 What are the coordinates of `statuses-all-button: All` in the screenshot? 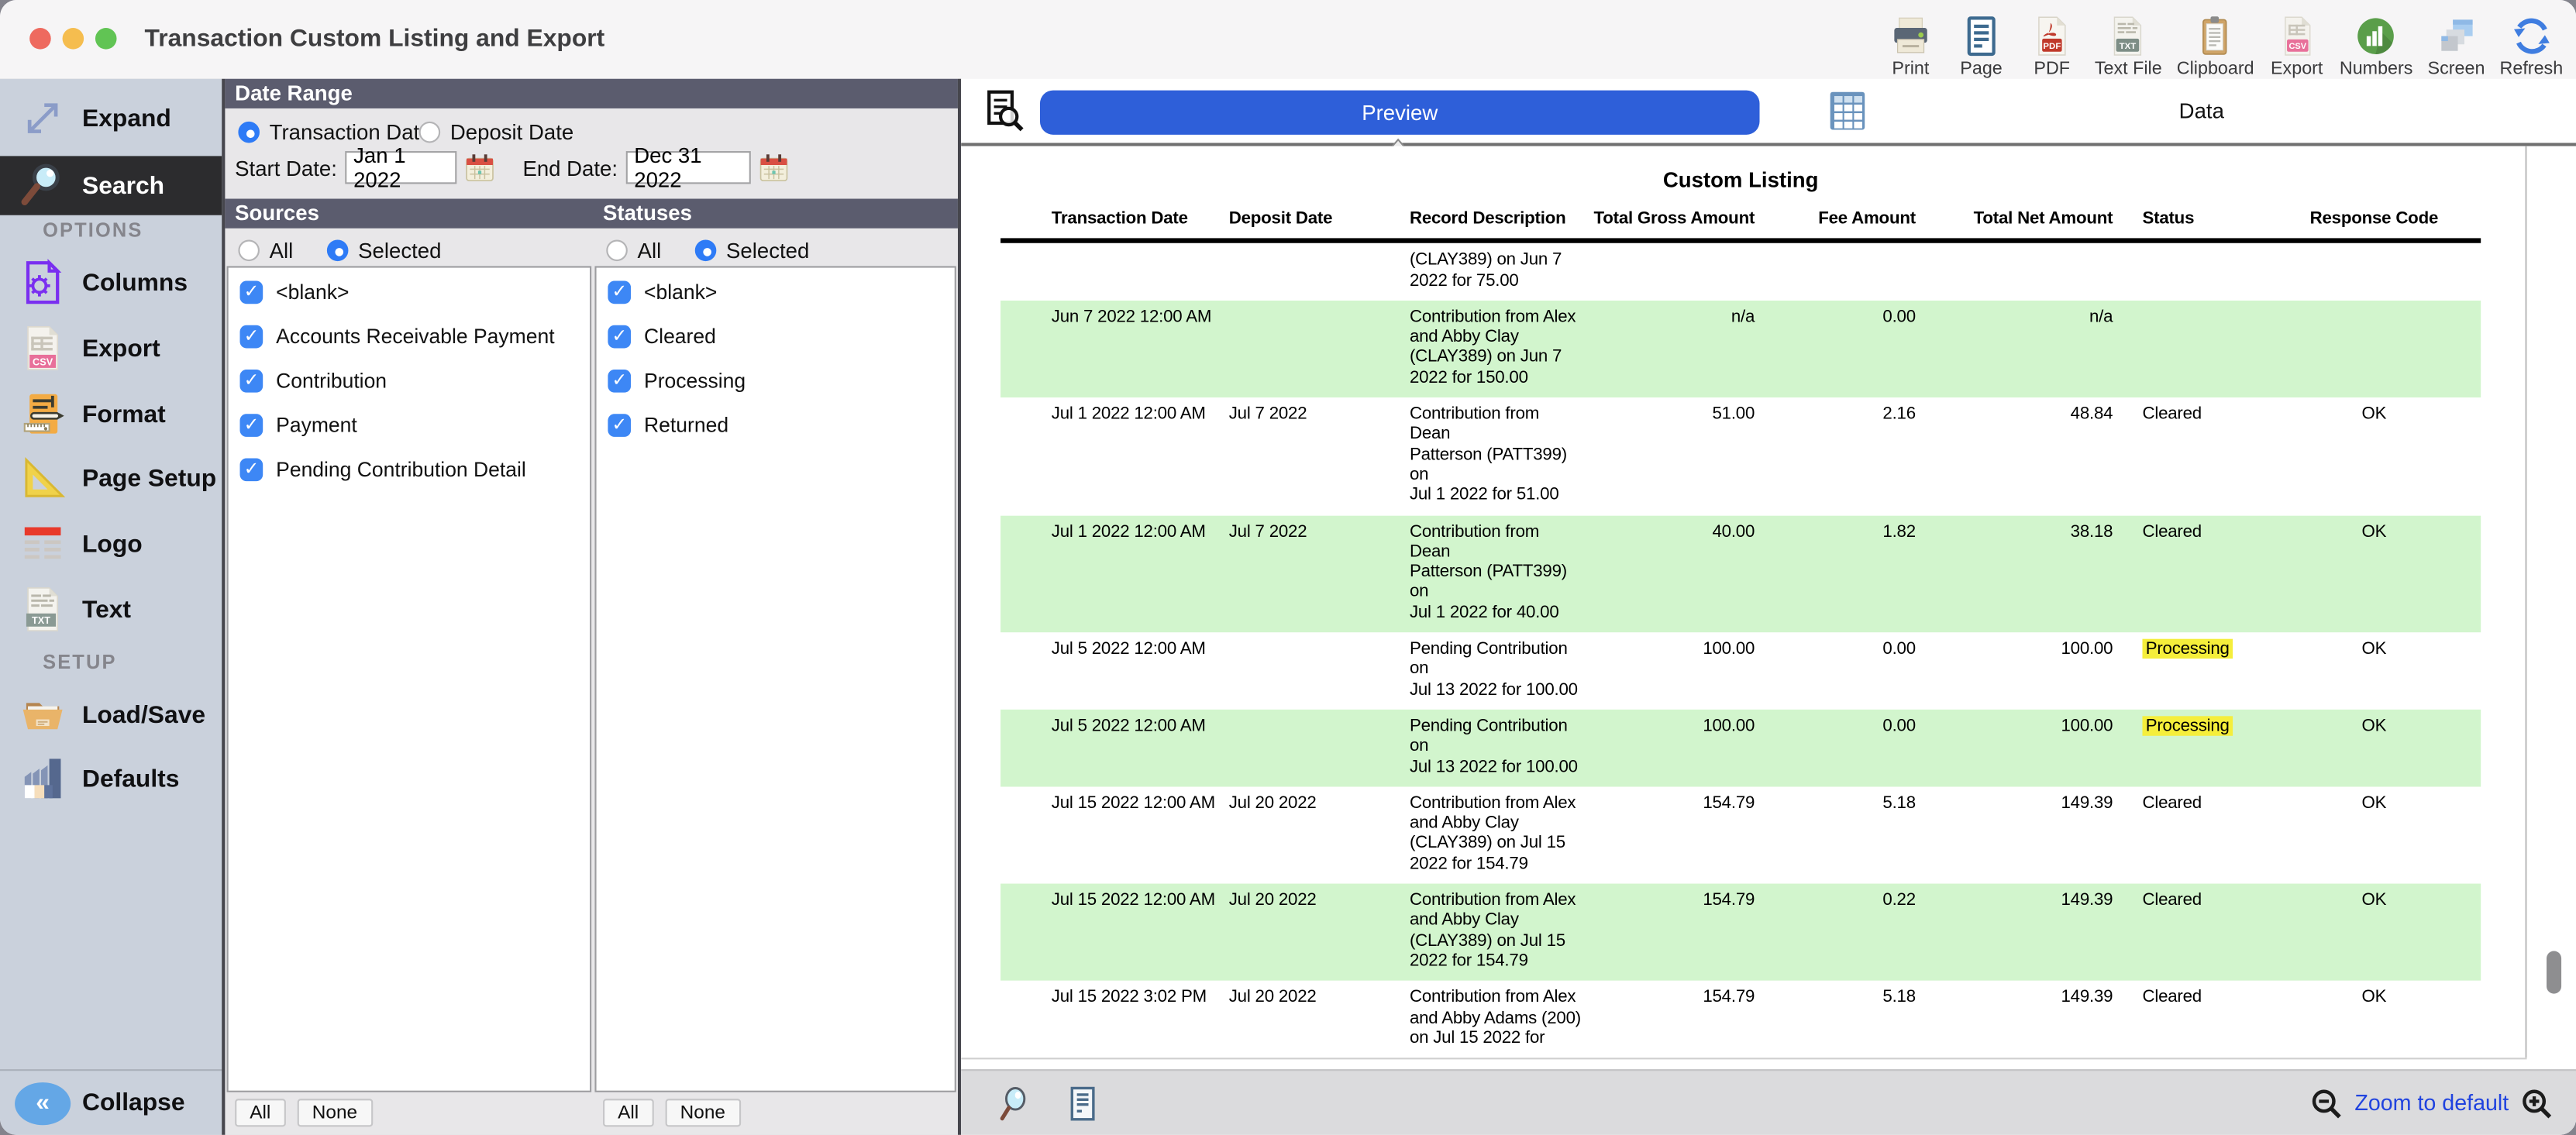 It's located at (628, 1113).